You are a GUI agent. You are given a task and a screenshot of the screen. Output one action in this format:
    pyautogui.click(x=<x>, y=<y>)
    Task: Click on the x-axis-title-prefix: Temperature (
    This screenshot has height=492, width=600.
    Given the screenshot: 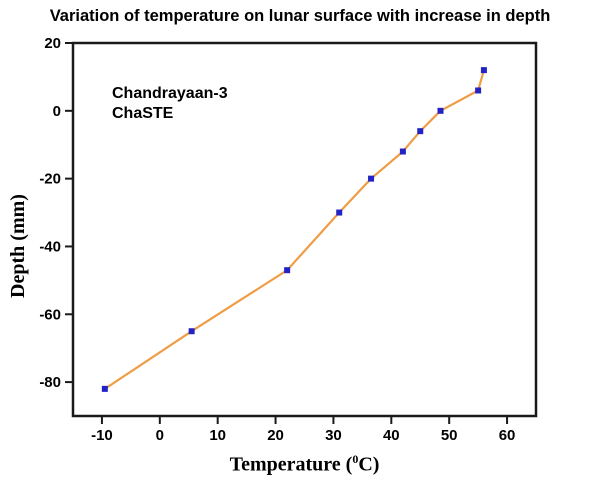 What is the action you would take?
    pyautogui.click(x=291, y=464)
    